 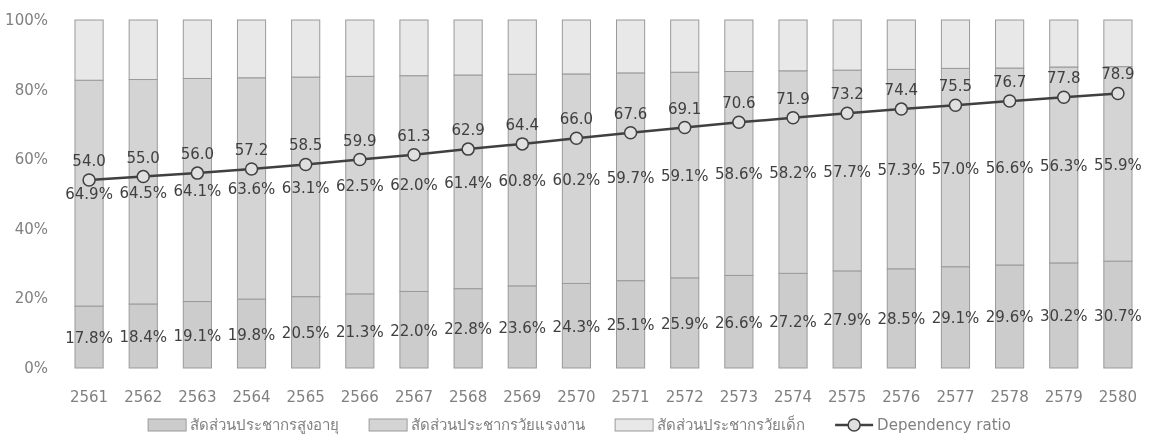 I want to click on data-label: 78.9, so click(x=1118, y=74).